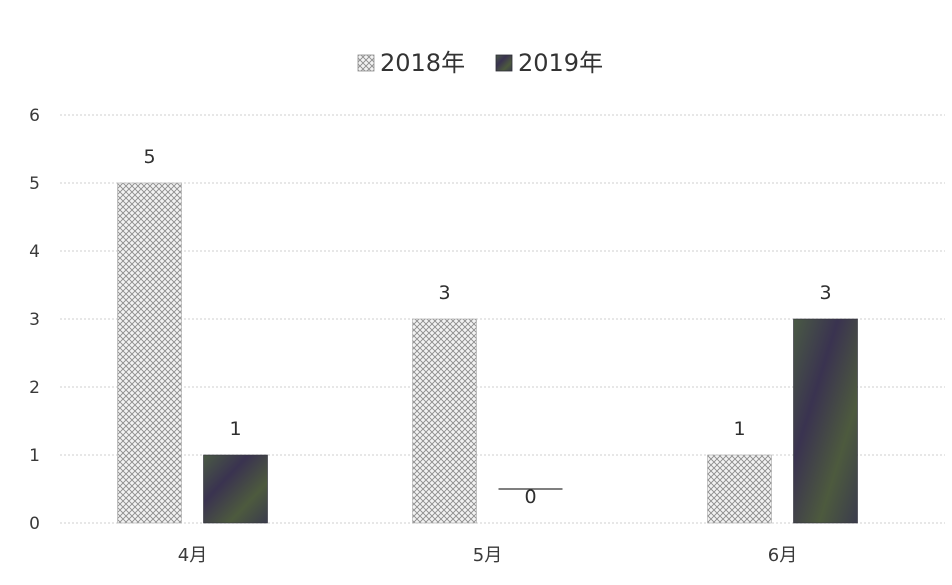 The height and width of the screenshot is (585, 952). What do you see at coordinates (235, 489) in the screenshot?
I see `bar-2019年-4月` at bounding box center [235, 489].